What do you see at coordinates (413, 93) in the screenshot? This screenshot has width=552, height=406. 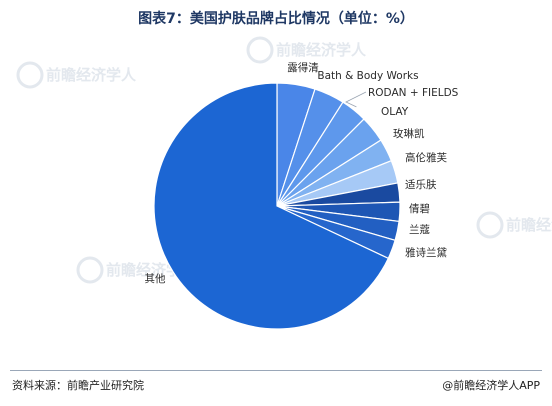 I see `slice-label: RODAN + FIELDS` at bounding box center [413, 93].